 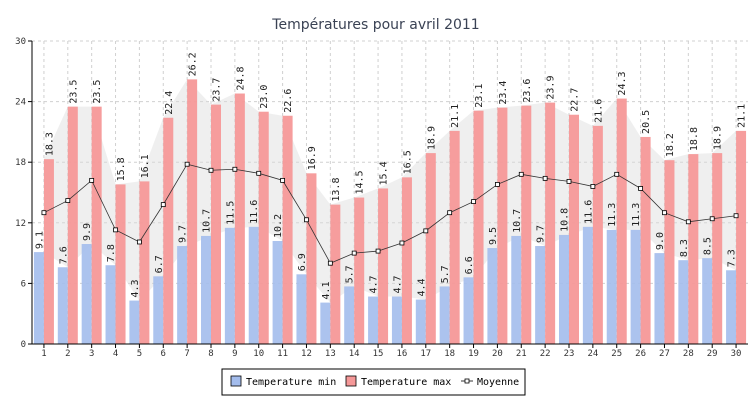 What do you see at coordinates (111, 253) in the screenshot?
I see `data-label-min: 7.8` at bounding box center [111, 253].